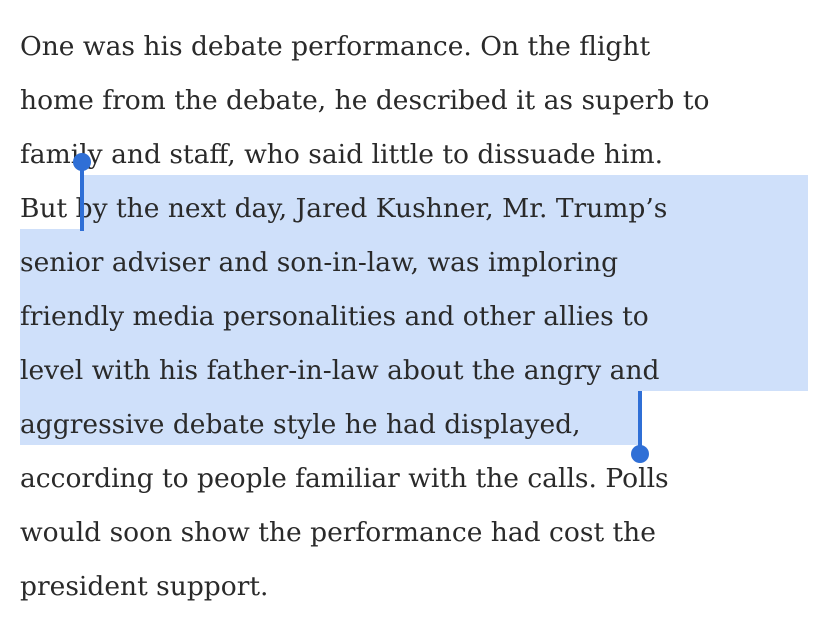 The width and height of the screenshot is (828, 629). Describe the element at coordinates (576, 424) in the screenshot. I see `unselected-text: ,` at that location.